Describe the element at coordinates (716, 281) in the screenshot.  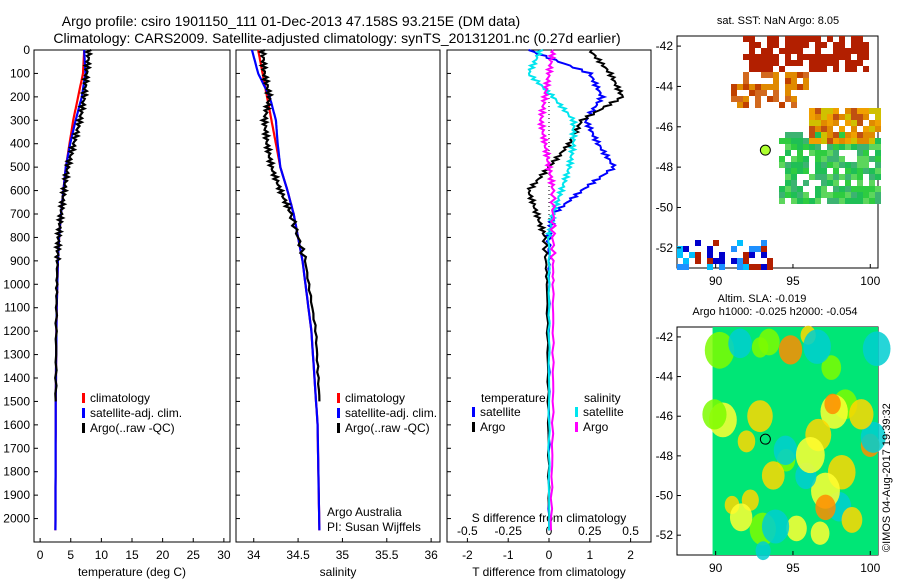
I see `x-tick-label: 90` at that location.